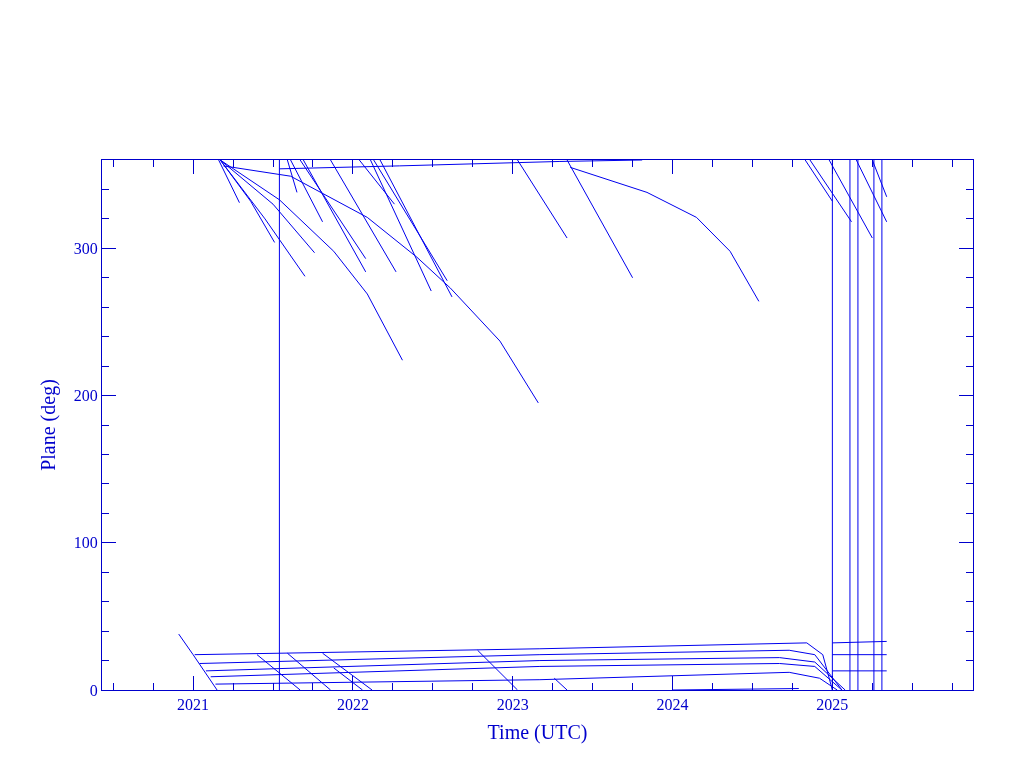 Image resolution: width=1024 pixels, height=768 pixels. I want to click on x-axis-title: Time (UTC), so click(537, 732).